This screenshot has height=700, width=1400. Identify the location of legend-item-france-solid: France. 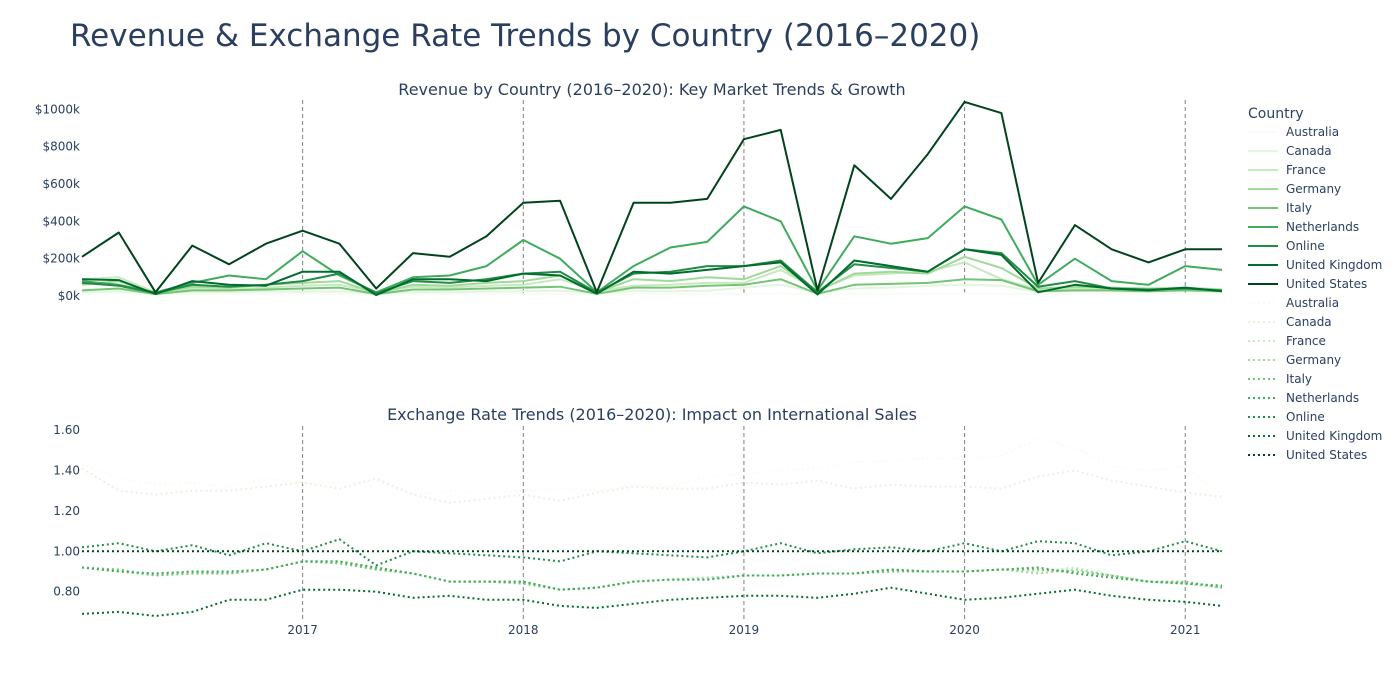
(1287, 170).